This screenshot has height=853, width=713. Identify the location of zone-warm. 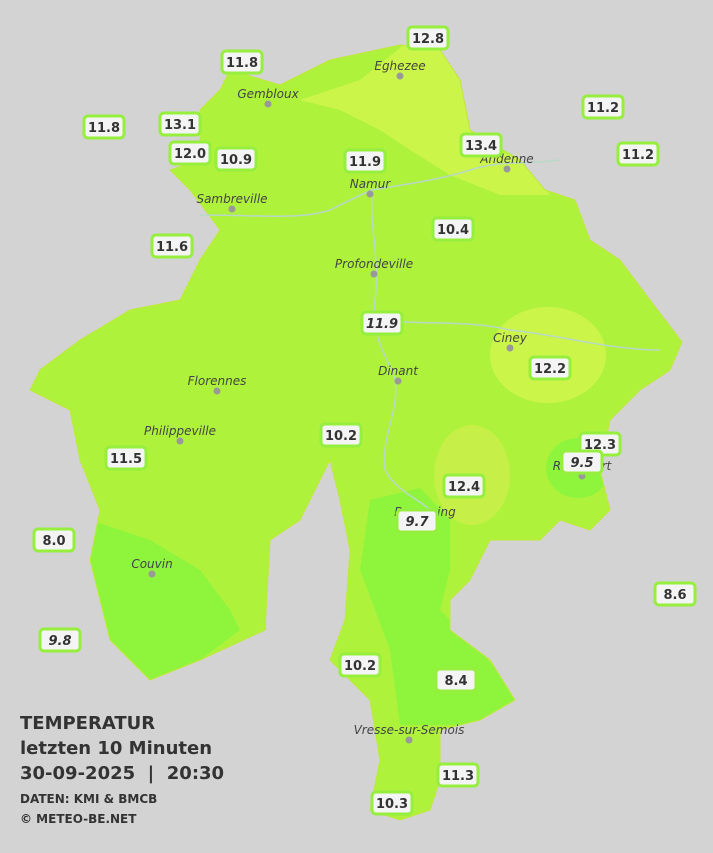
(548, 355).